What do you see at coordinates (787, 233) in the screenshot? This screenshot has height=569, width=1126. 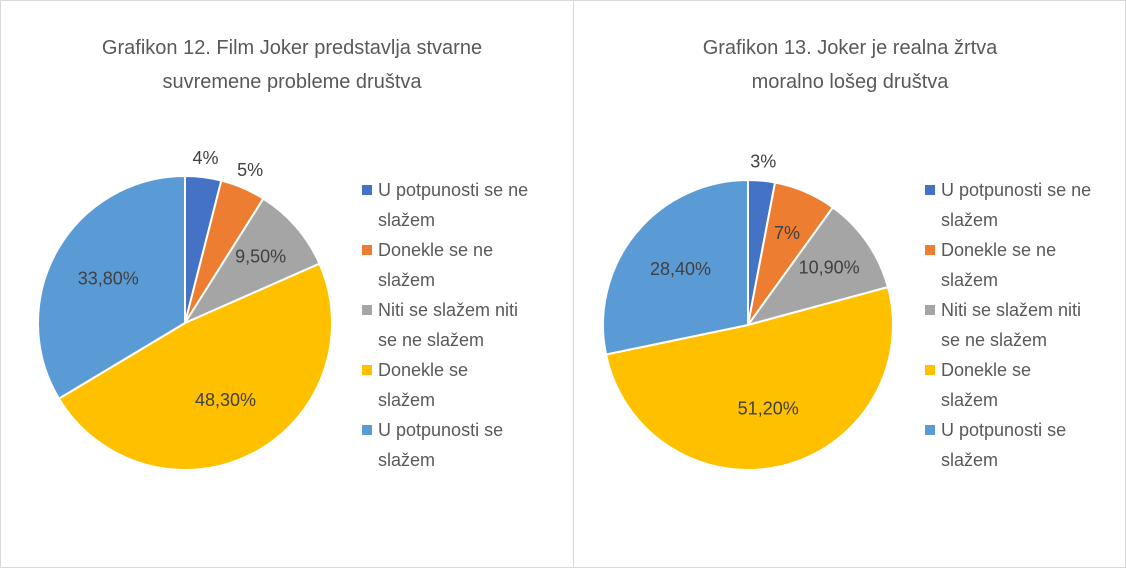 I see `data-label: 7%` at bounding box center [787, 233].